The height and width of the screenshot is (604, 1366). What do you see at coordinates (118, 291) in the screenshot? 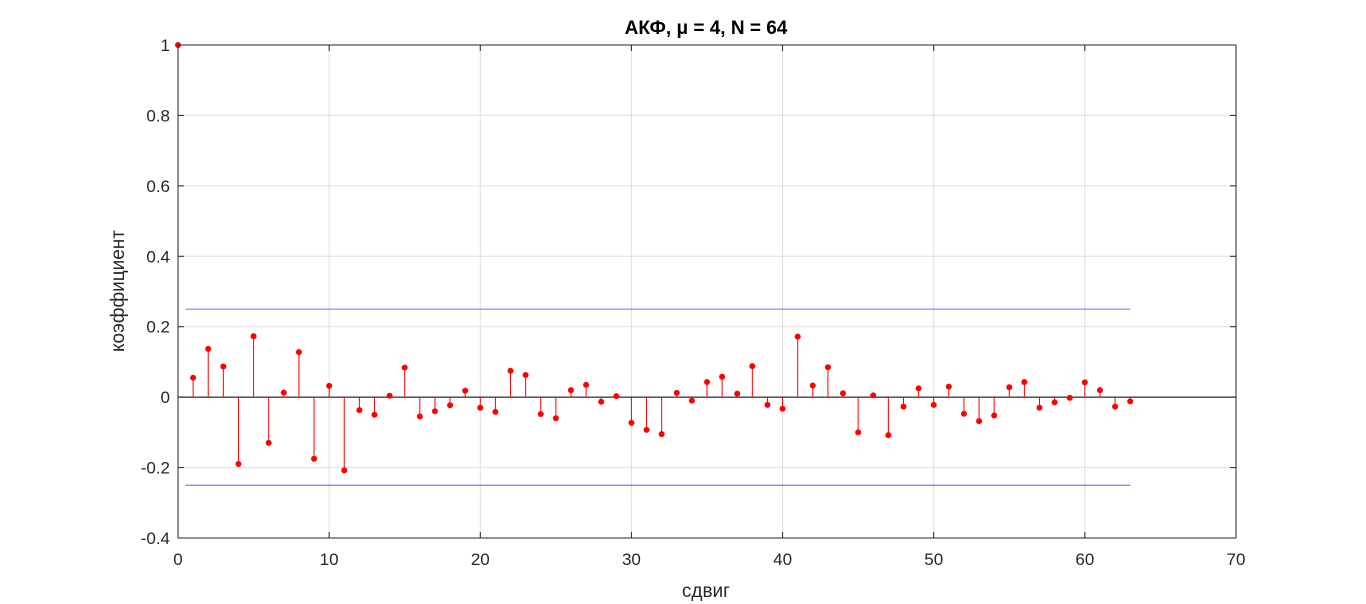
I see `y-axis-label: коэффициент` at bounding box center [118, 291].